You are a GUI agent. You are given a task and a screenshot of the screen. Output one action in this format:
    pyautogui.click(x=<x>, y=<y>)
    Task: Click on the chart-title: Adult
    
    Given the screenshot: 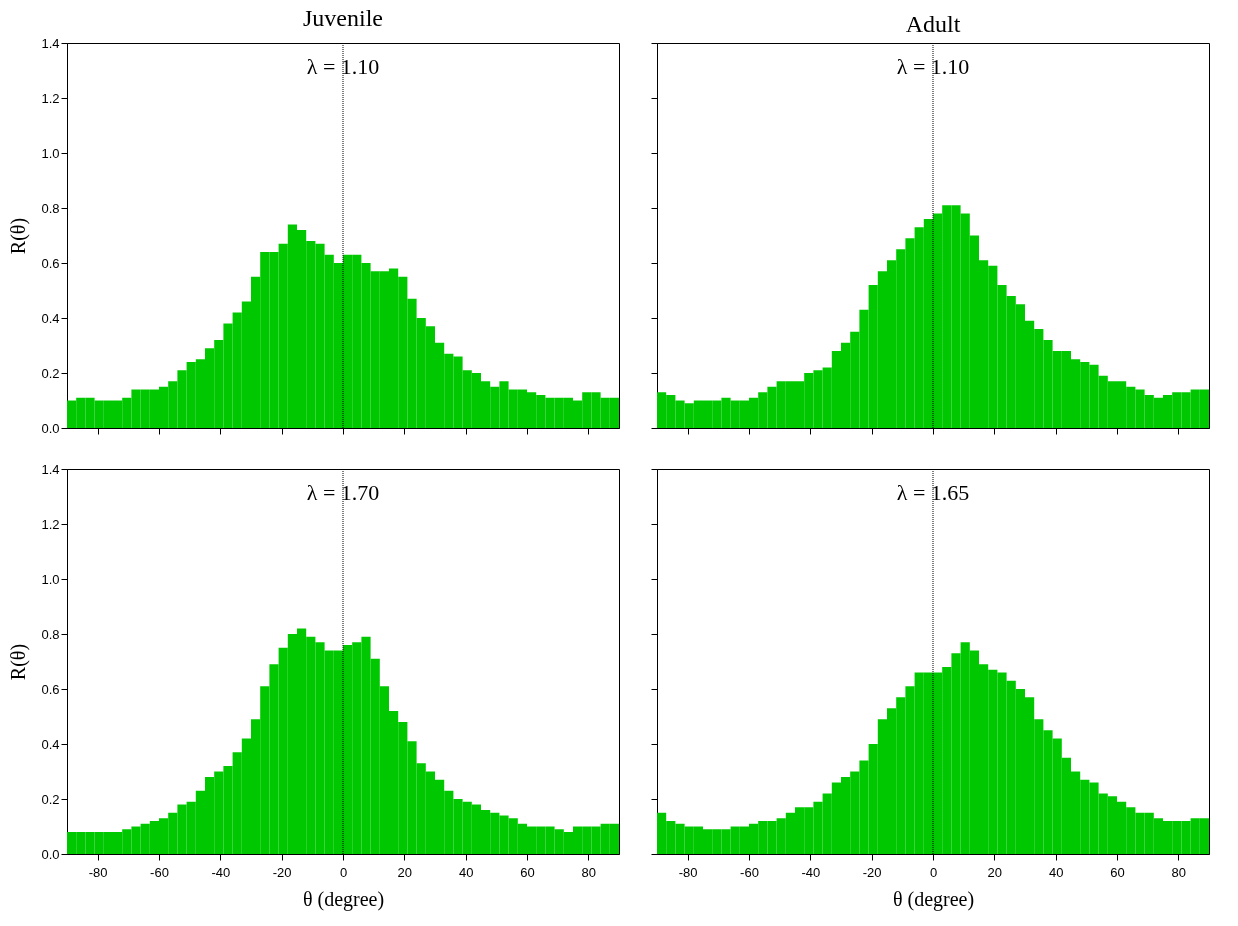 What is the action you would take?
    pyautogui.click(x=933, y=23)
    